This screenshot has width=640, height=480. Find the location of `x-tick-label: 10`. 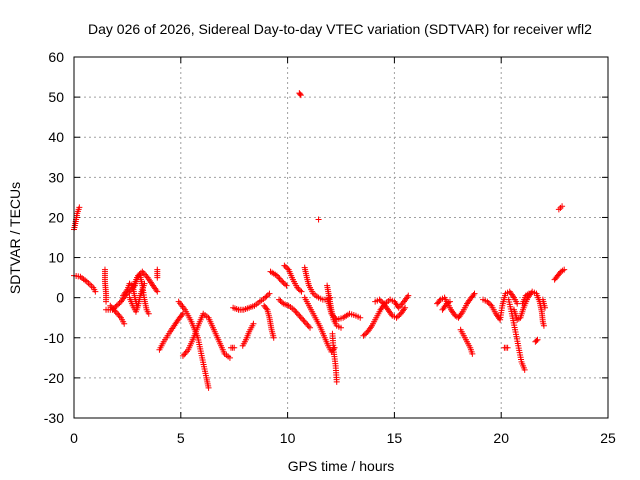

x-tick-label: 10 is located at coordinates (288, 438).